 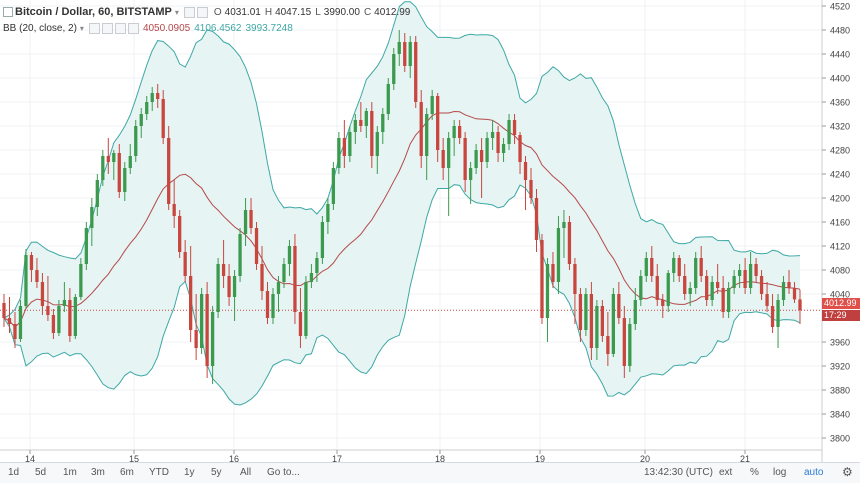 I want to click on range-6m-button: 6m, so click(x=127, y=472).